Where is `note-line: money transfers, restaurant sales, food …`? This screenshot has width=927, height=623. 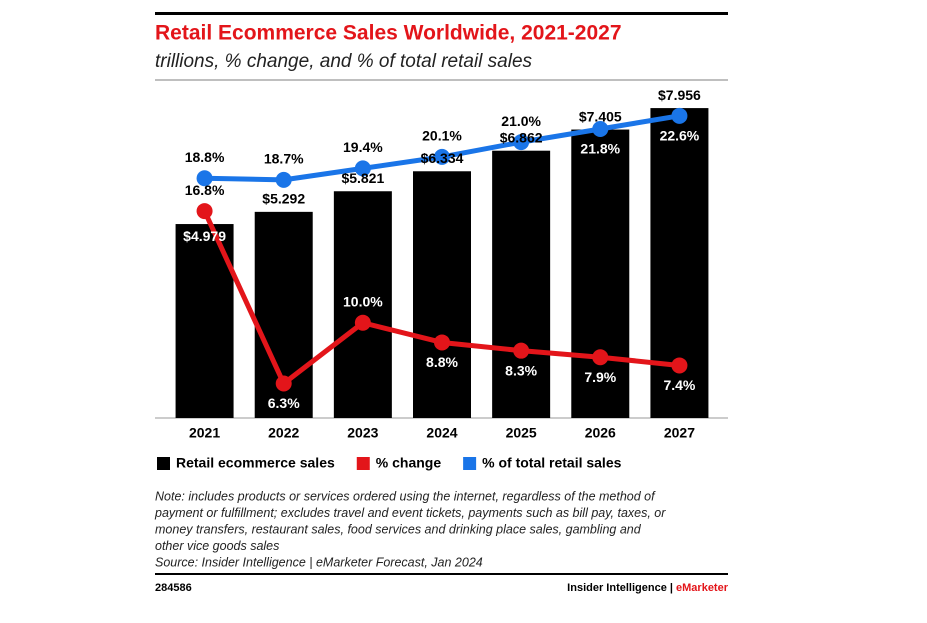 note-line: money transfers, restaurant sales, food … is located at coordinates (398, 529).